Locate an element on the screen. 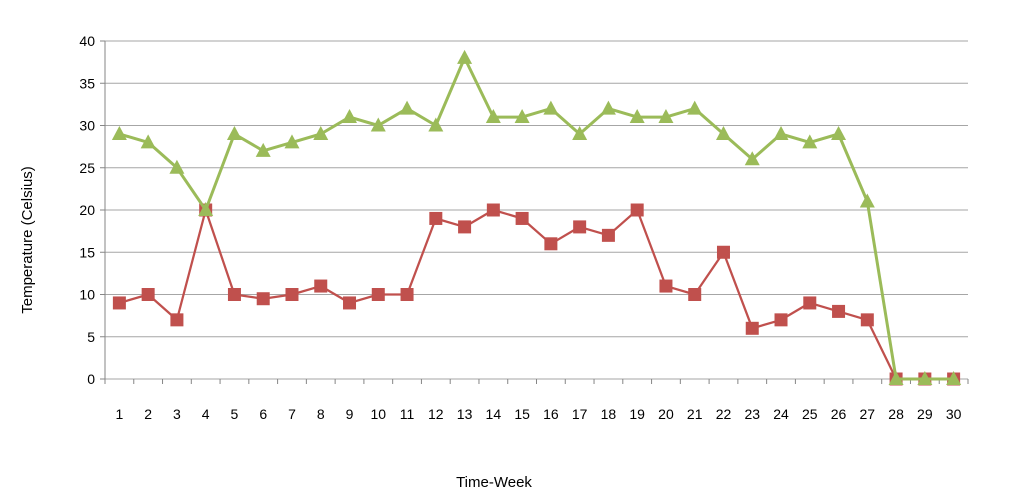 This screenshot has width=1016, height=503. x-tick-label: 10 is located at coordinates (378, 414).